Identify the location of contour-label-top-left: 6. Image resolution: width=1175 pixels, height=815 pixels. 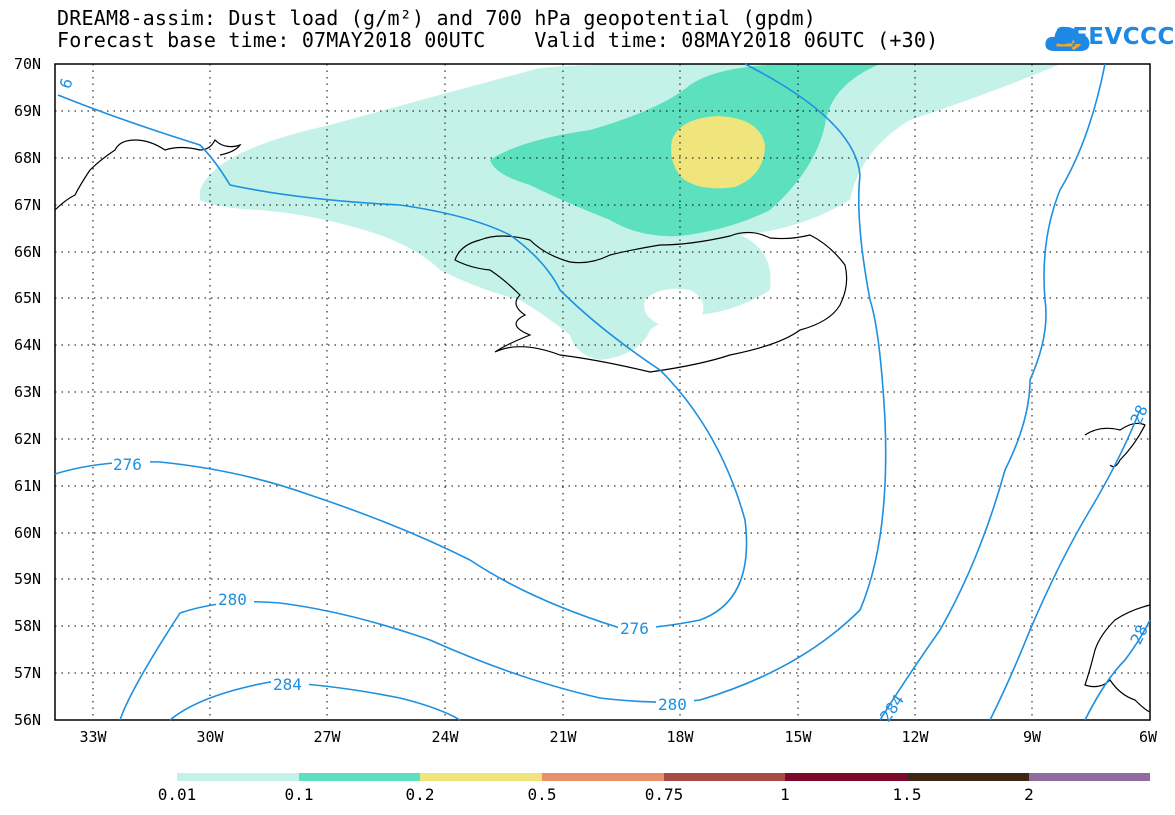
(65, 84).